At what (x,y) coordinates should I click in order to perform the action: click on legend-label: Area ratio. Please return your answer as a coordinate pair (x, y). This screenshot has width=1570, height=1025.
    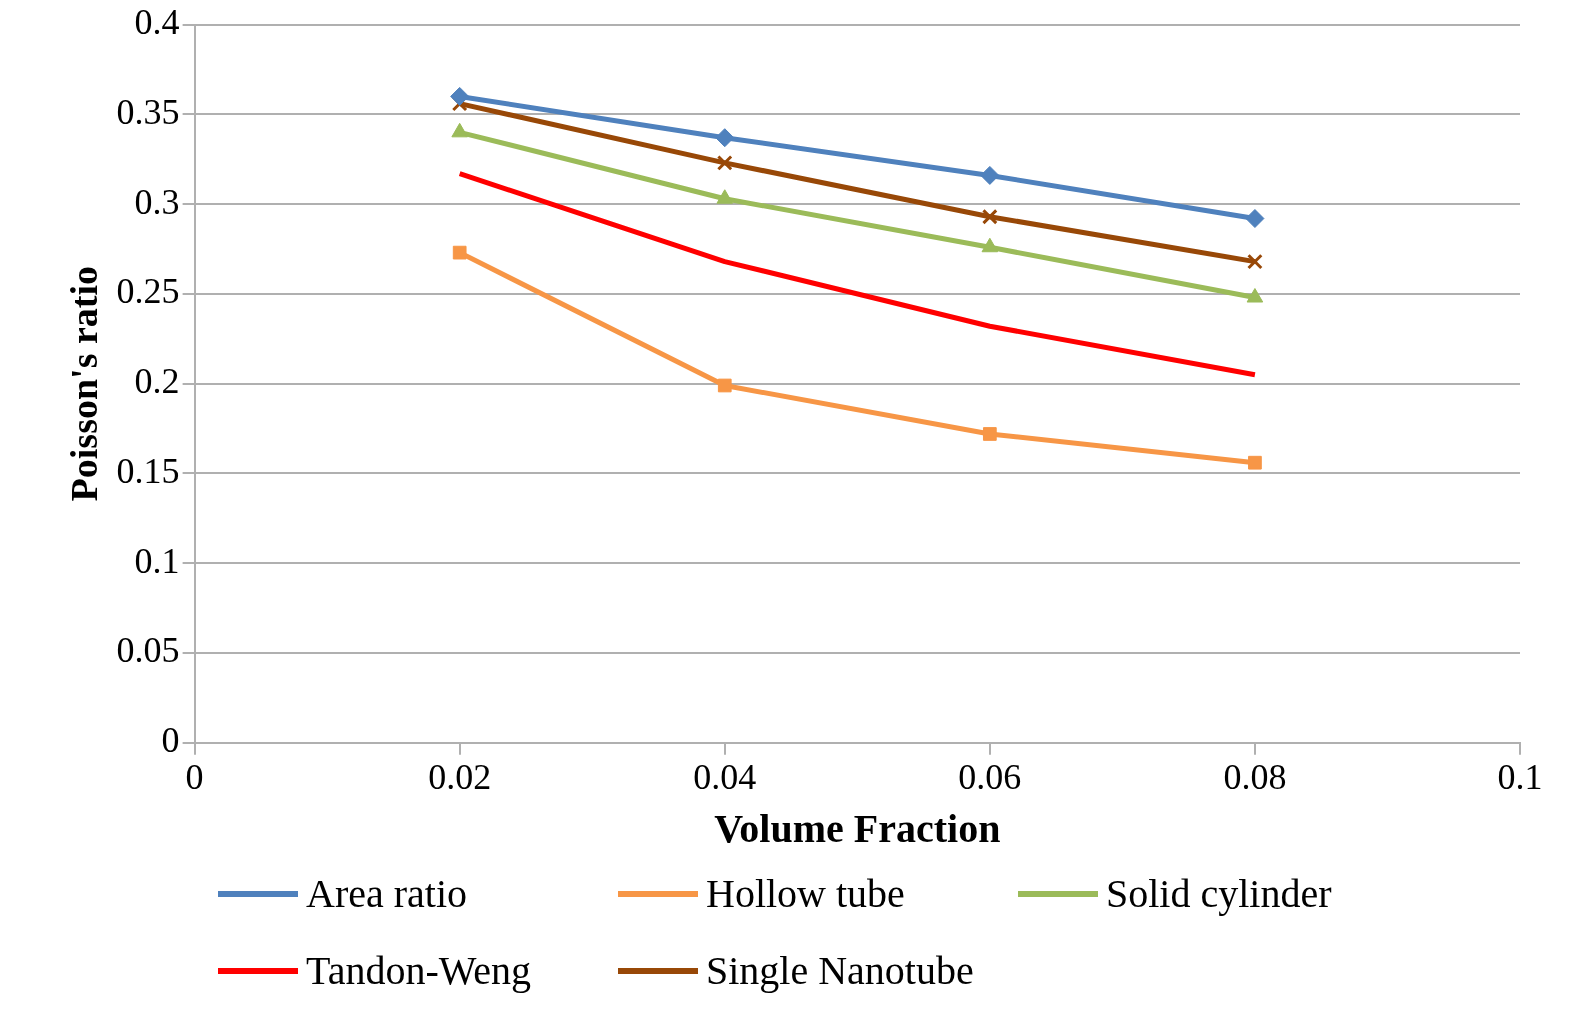
    Looking at the image, I should click on (387, 893).